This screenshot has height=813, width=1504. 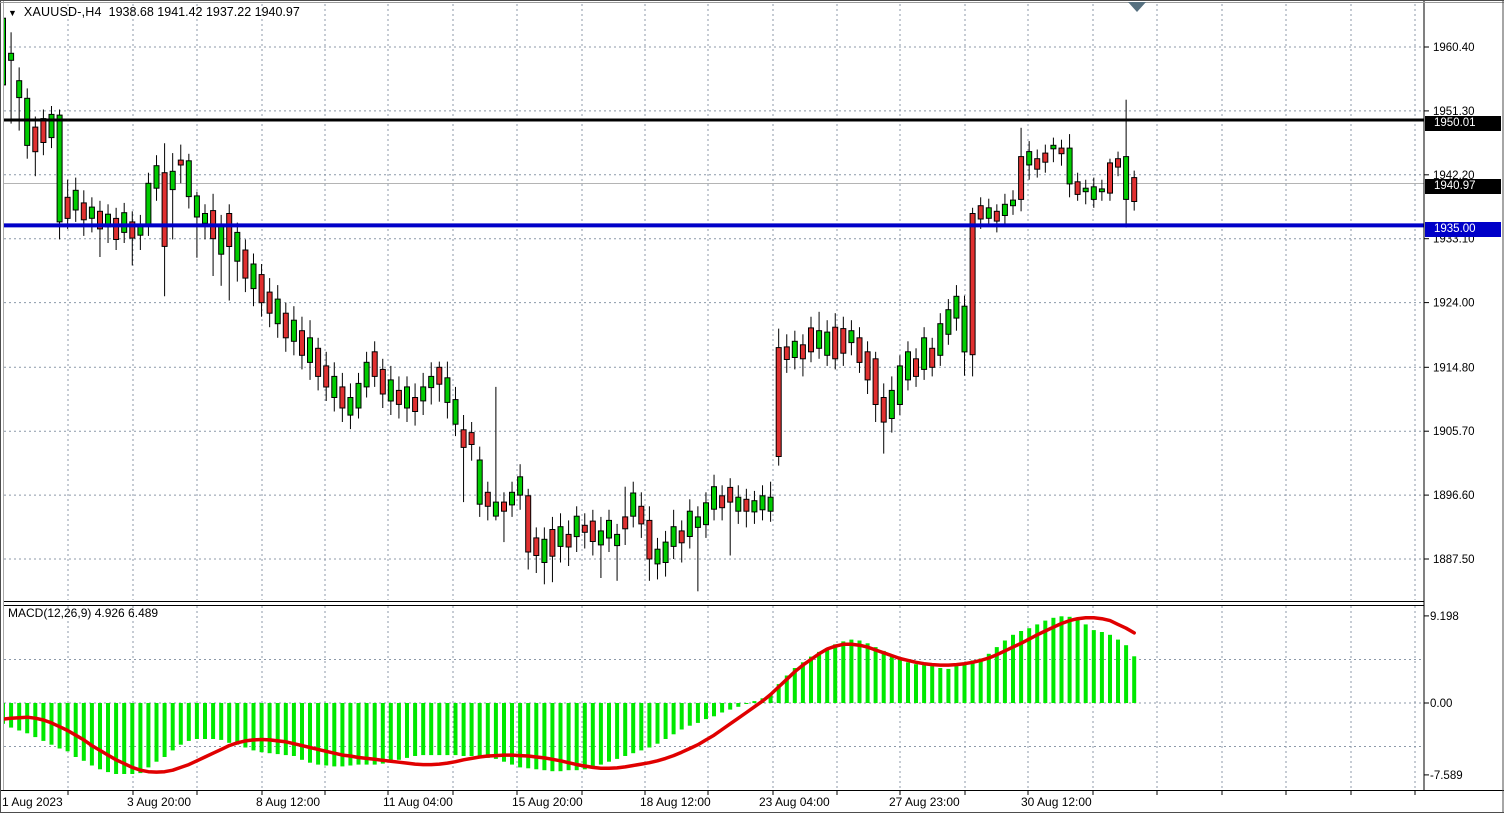 I want to click on last-price-badge: 1940.97, so click(x=1463, y=186).